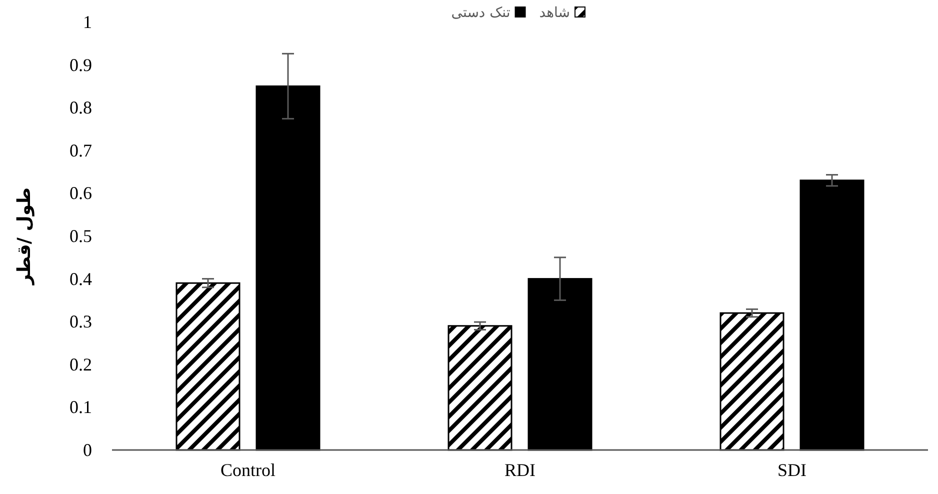 This screenshot has width=938, height=494. I want to click on y-tick-label: 1, so click(87, 22).